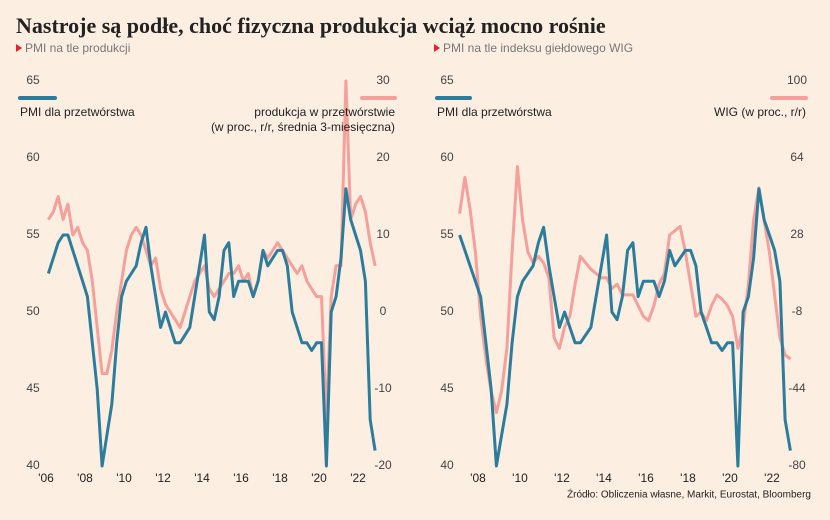  Describe the element at coordinates (383, 388) in the screenshot. I see `y2-tick-label: -10` at that location.